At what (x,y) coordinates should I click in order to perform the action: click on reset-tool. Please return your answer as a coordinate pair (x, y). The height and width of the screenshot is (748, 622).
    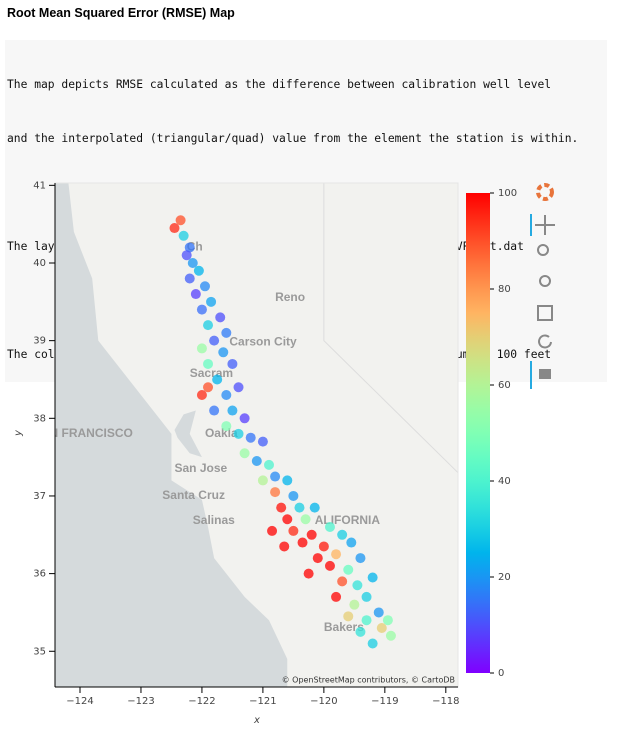
    Looking at the image, I should click on (545, 341).